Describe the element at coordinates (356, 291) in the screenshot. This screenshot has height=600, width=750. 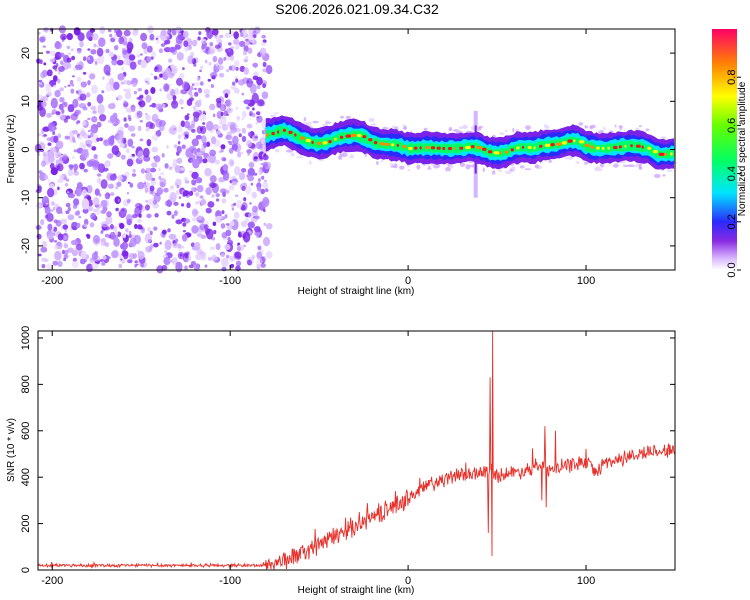
I see `spectrogram-x-label: Height of straight line (km)` at that location.